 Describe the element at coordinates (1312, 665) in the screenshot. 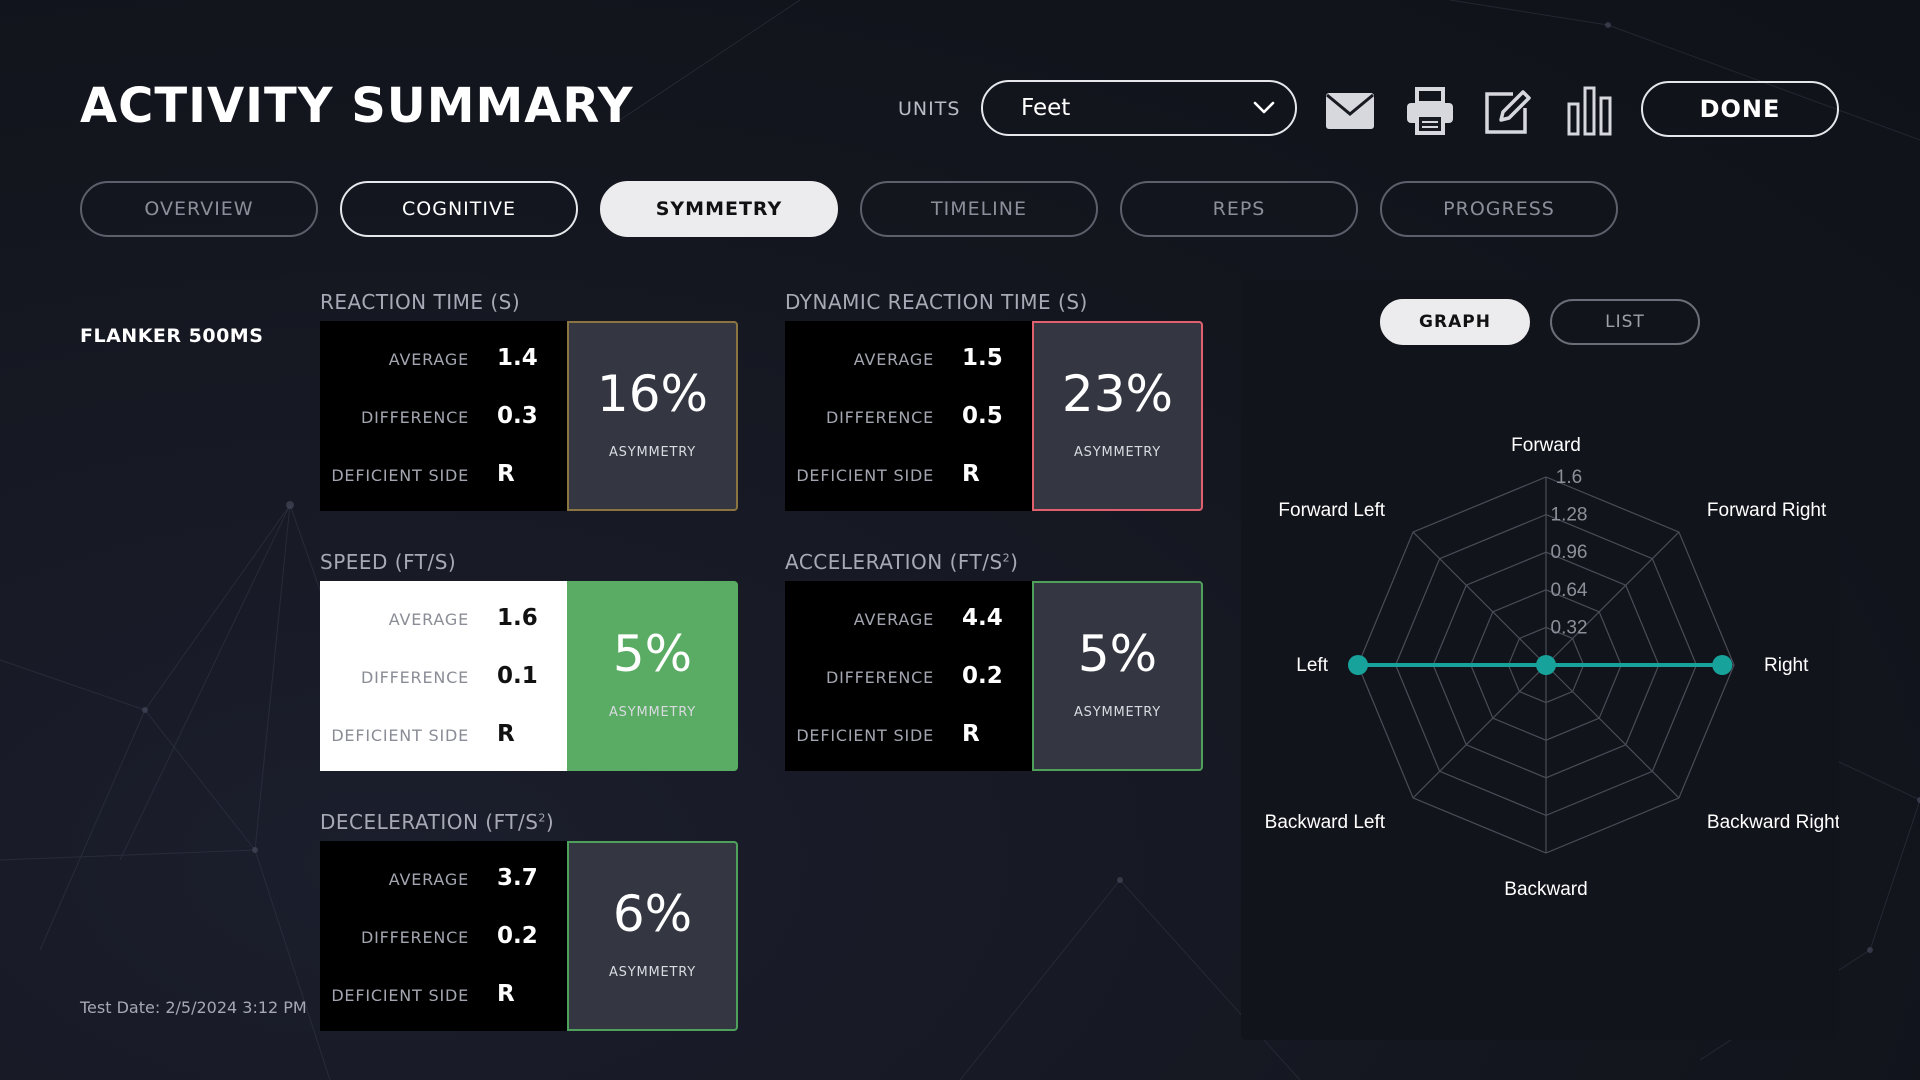

I see `radar-axis-label: Left` at that location.